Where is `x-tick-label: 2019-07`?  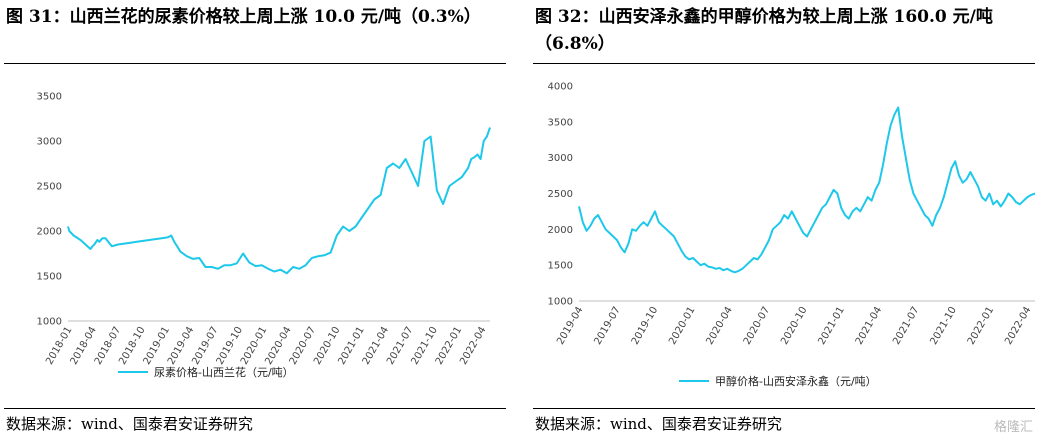
x-tick-label: 2019-07 is located at coordinates (608, 326).